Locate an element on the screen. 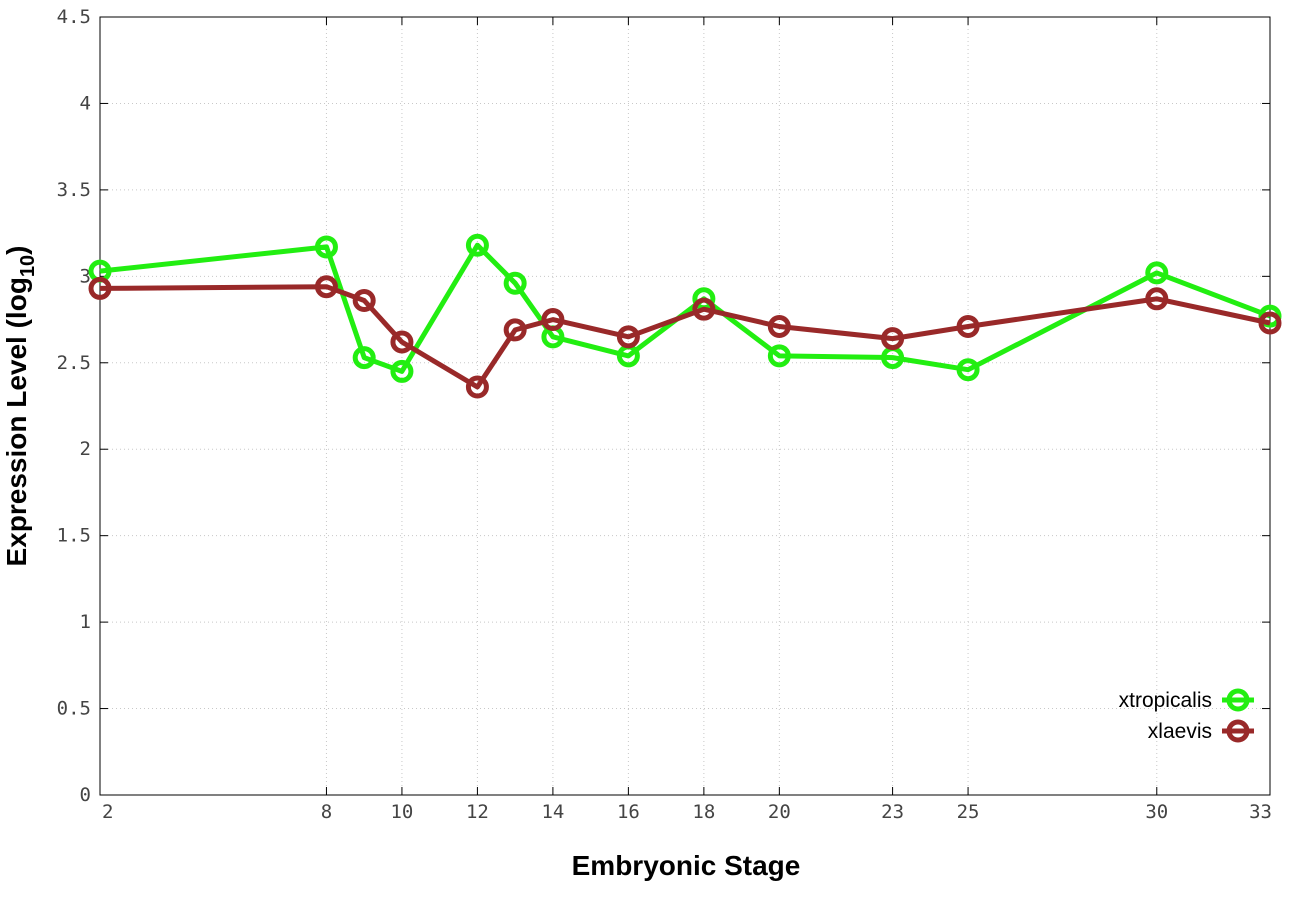  x-tick-label: 14 is located at coordinates (552, 812).